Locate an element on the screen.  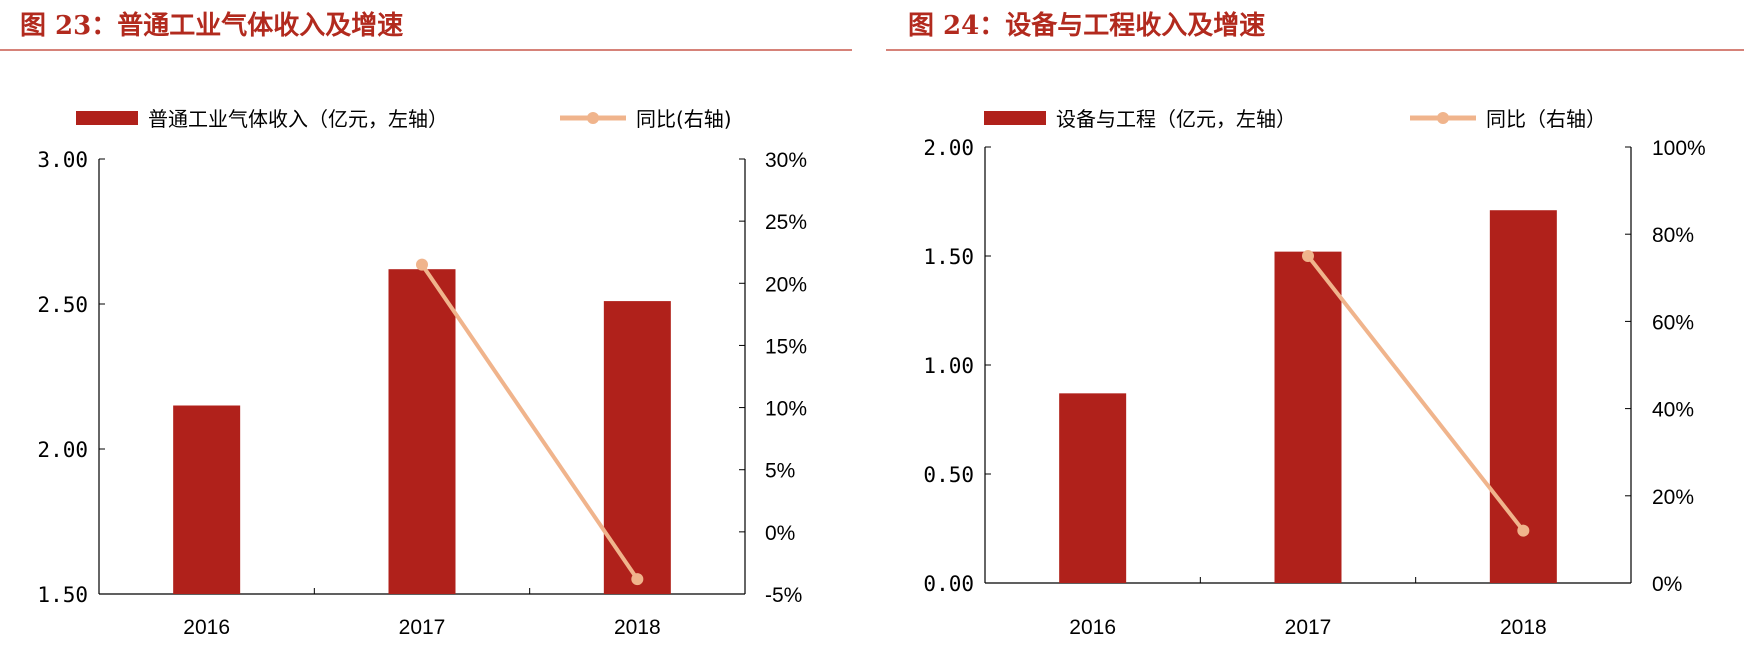
left-tick-label: 0.00 is located at coordinates (948, 584).